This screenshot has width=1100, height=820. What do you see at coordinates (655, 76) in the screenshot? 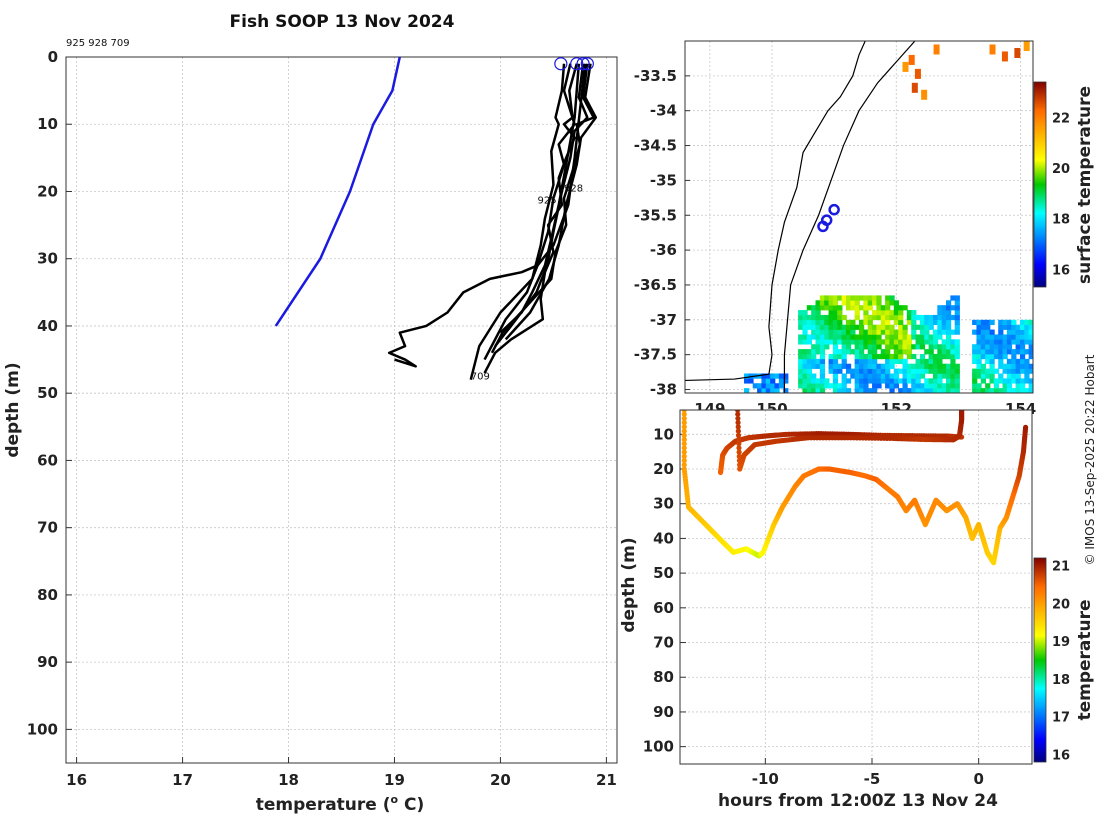
I see `map-y-tick-label: -33.5` at bounding box center [655, 76].